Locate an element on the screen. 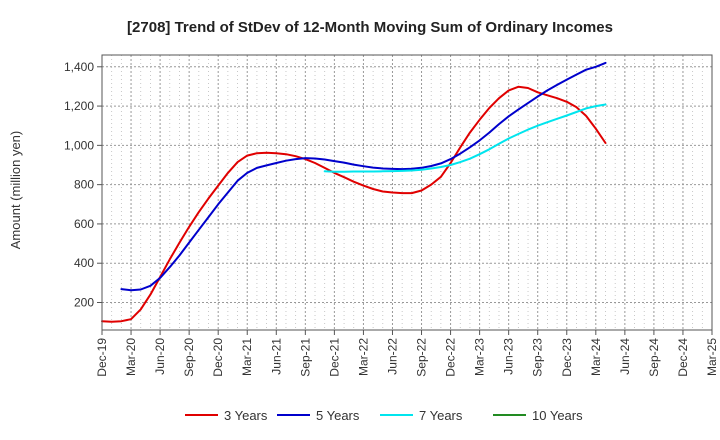 The width and height of the screenshot is (720, 440). x-tick-label: Dec-24 is located at coordinates (683, 357).